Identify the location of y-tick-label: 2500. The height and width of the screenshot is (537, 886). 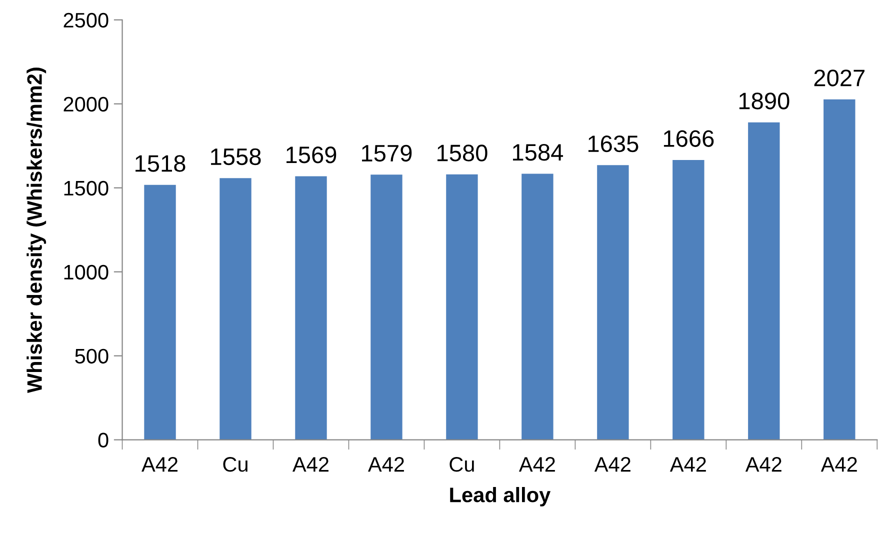
(86, 20).